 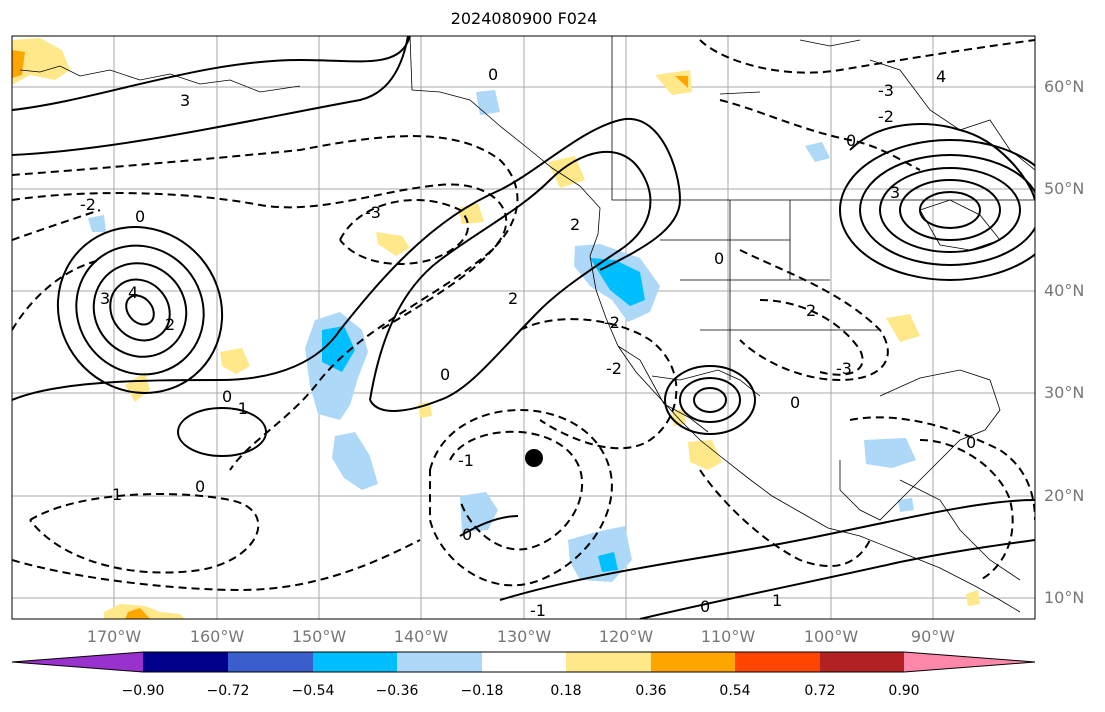 What do you see at coordinates (598, 384) in the screenshot?
I see `contour-minus2-baja` at bounding box center [598, 384].